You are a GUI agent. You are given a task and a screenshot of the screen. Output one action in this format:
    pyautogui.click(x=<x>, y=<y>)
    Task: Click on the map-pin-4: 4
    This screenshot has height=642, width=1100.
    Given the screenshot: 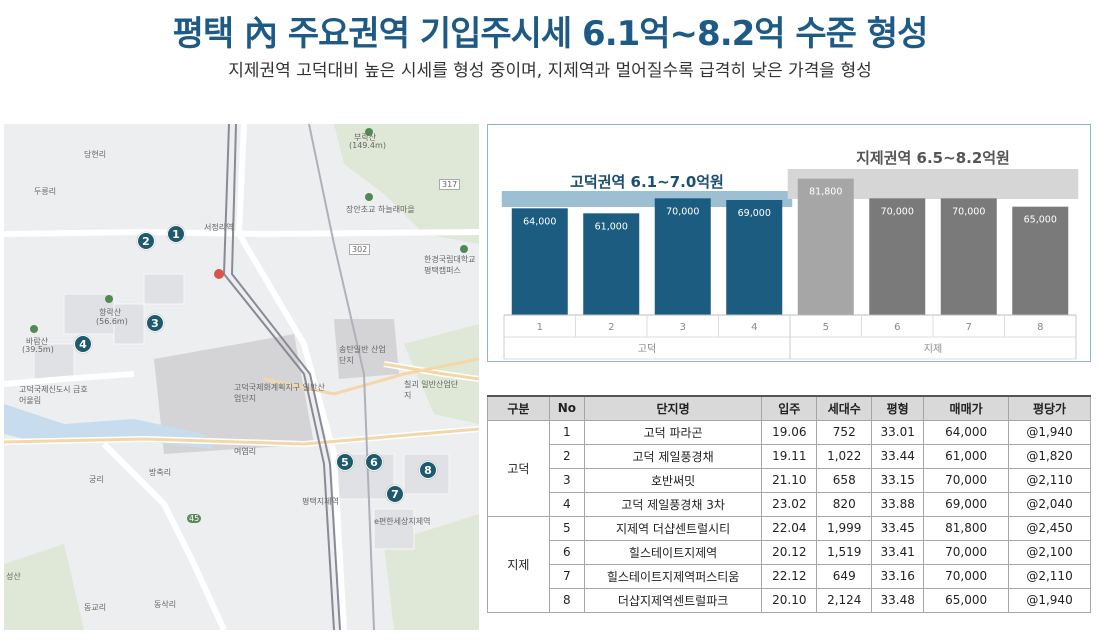 What is the action you would take?
    pyautogui.click(x=83, y=344)
    